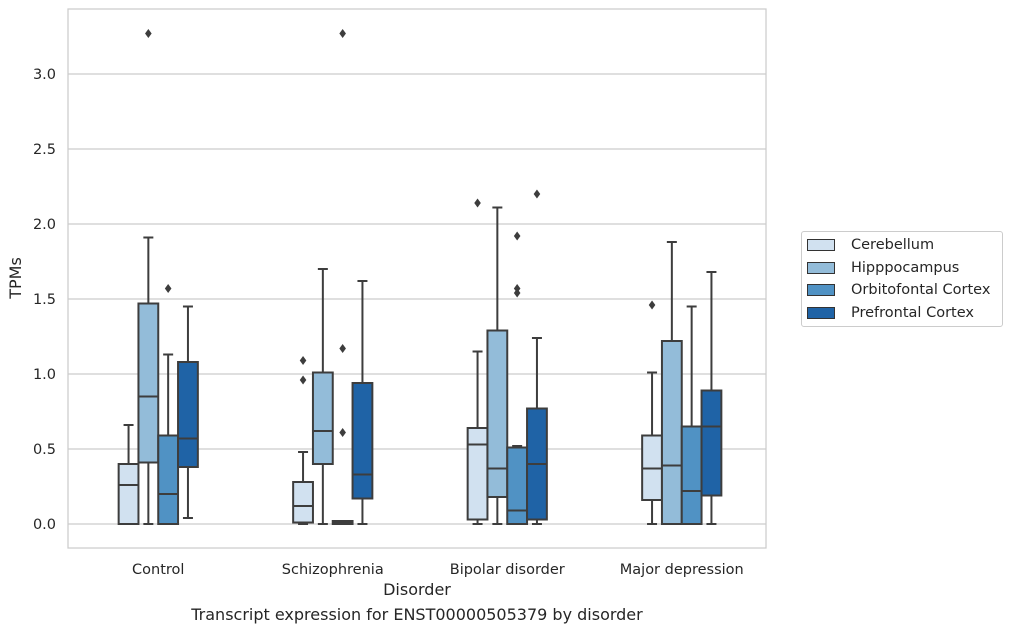  I want to click on legend-item: Cerebellum, so click(870, 245).